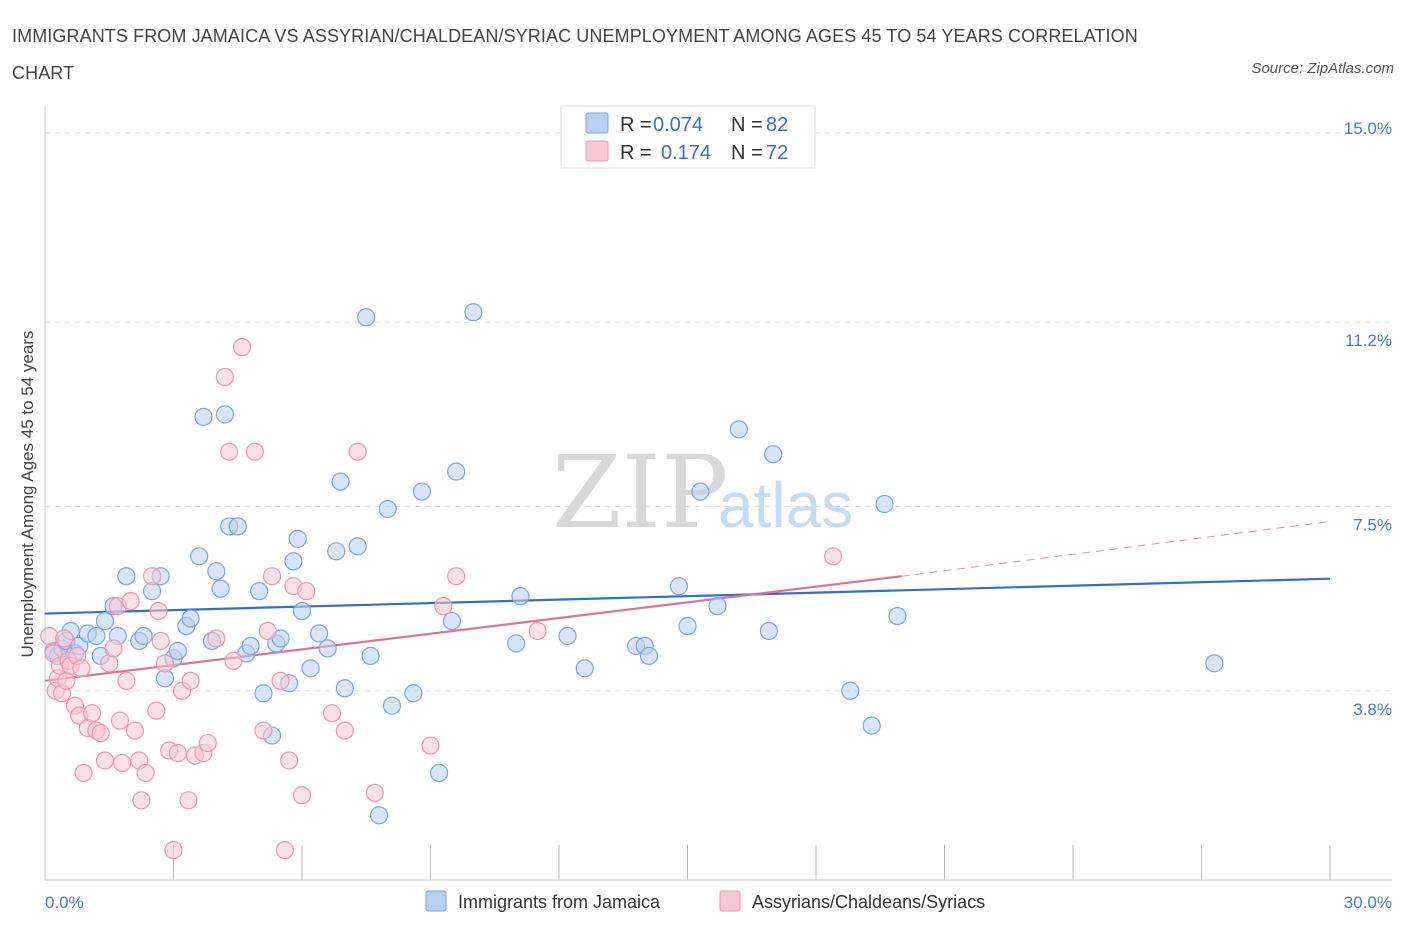 This screenshot has width=1406, height=930. Describe the element at coordinates (688, 137) in the screenshot. I see `legend-box: R = 0.074 N = 82 R = 0.174 N = 72` at that location.